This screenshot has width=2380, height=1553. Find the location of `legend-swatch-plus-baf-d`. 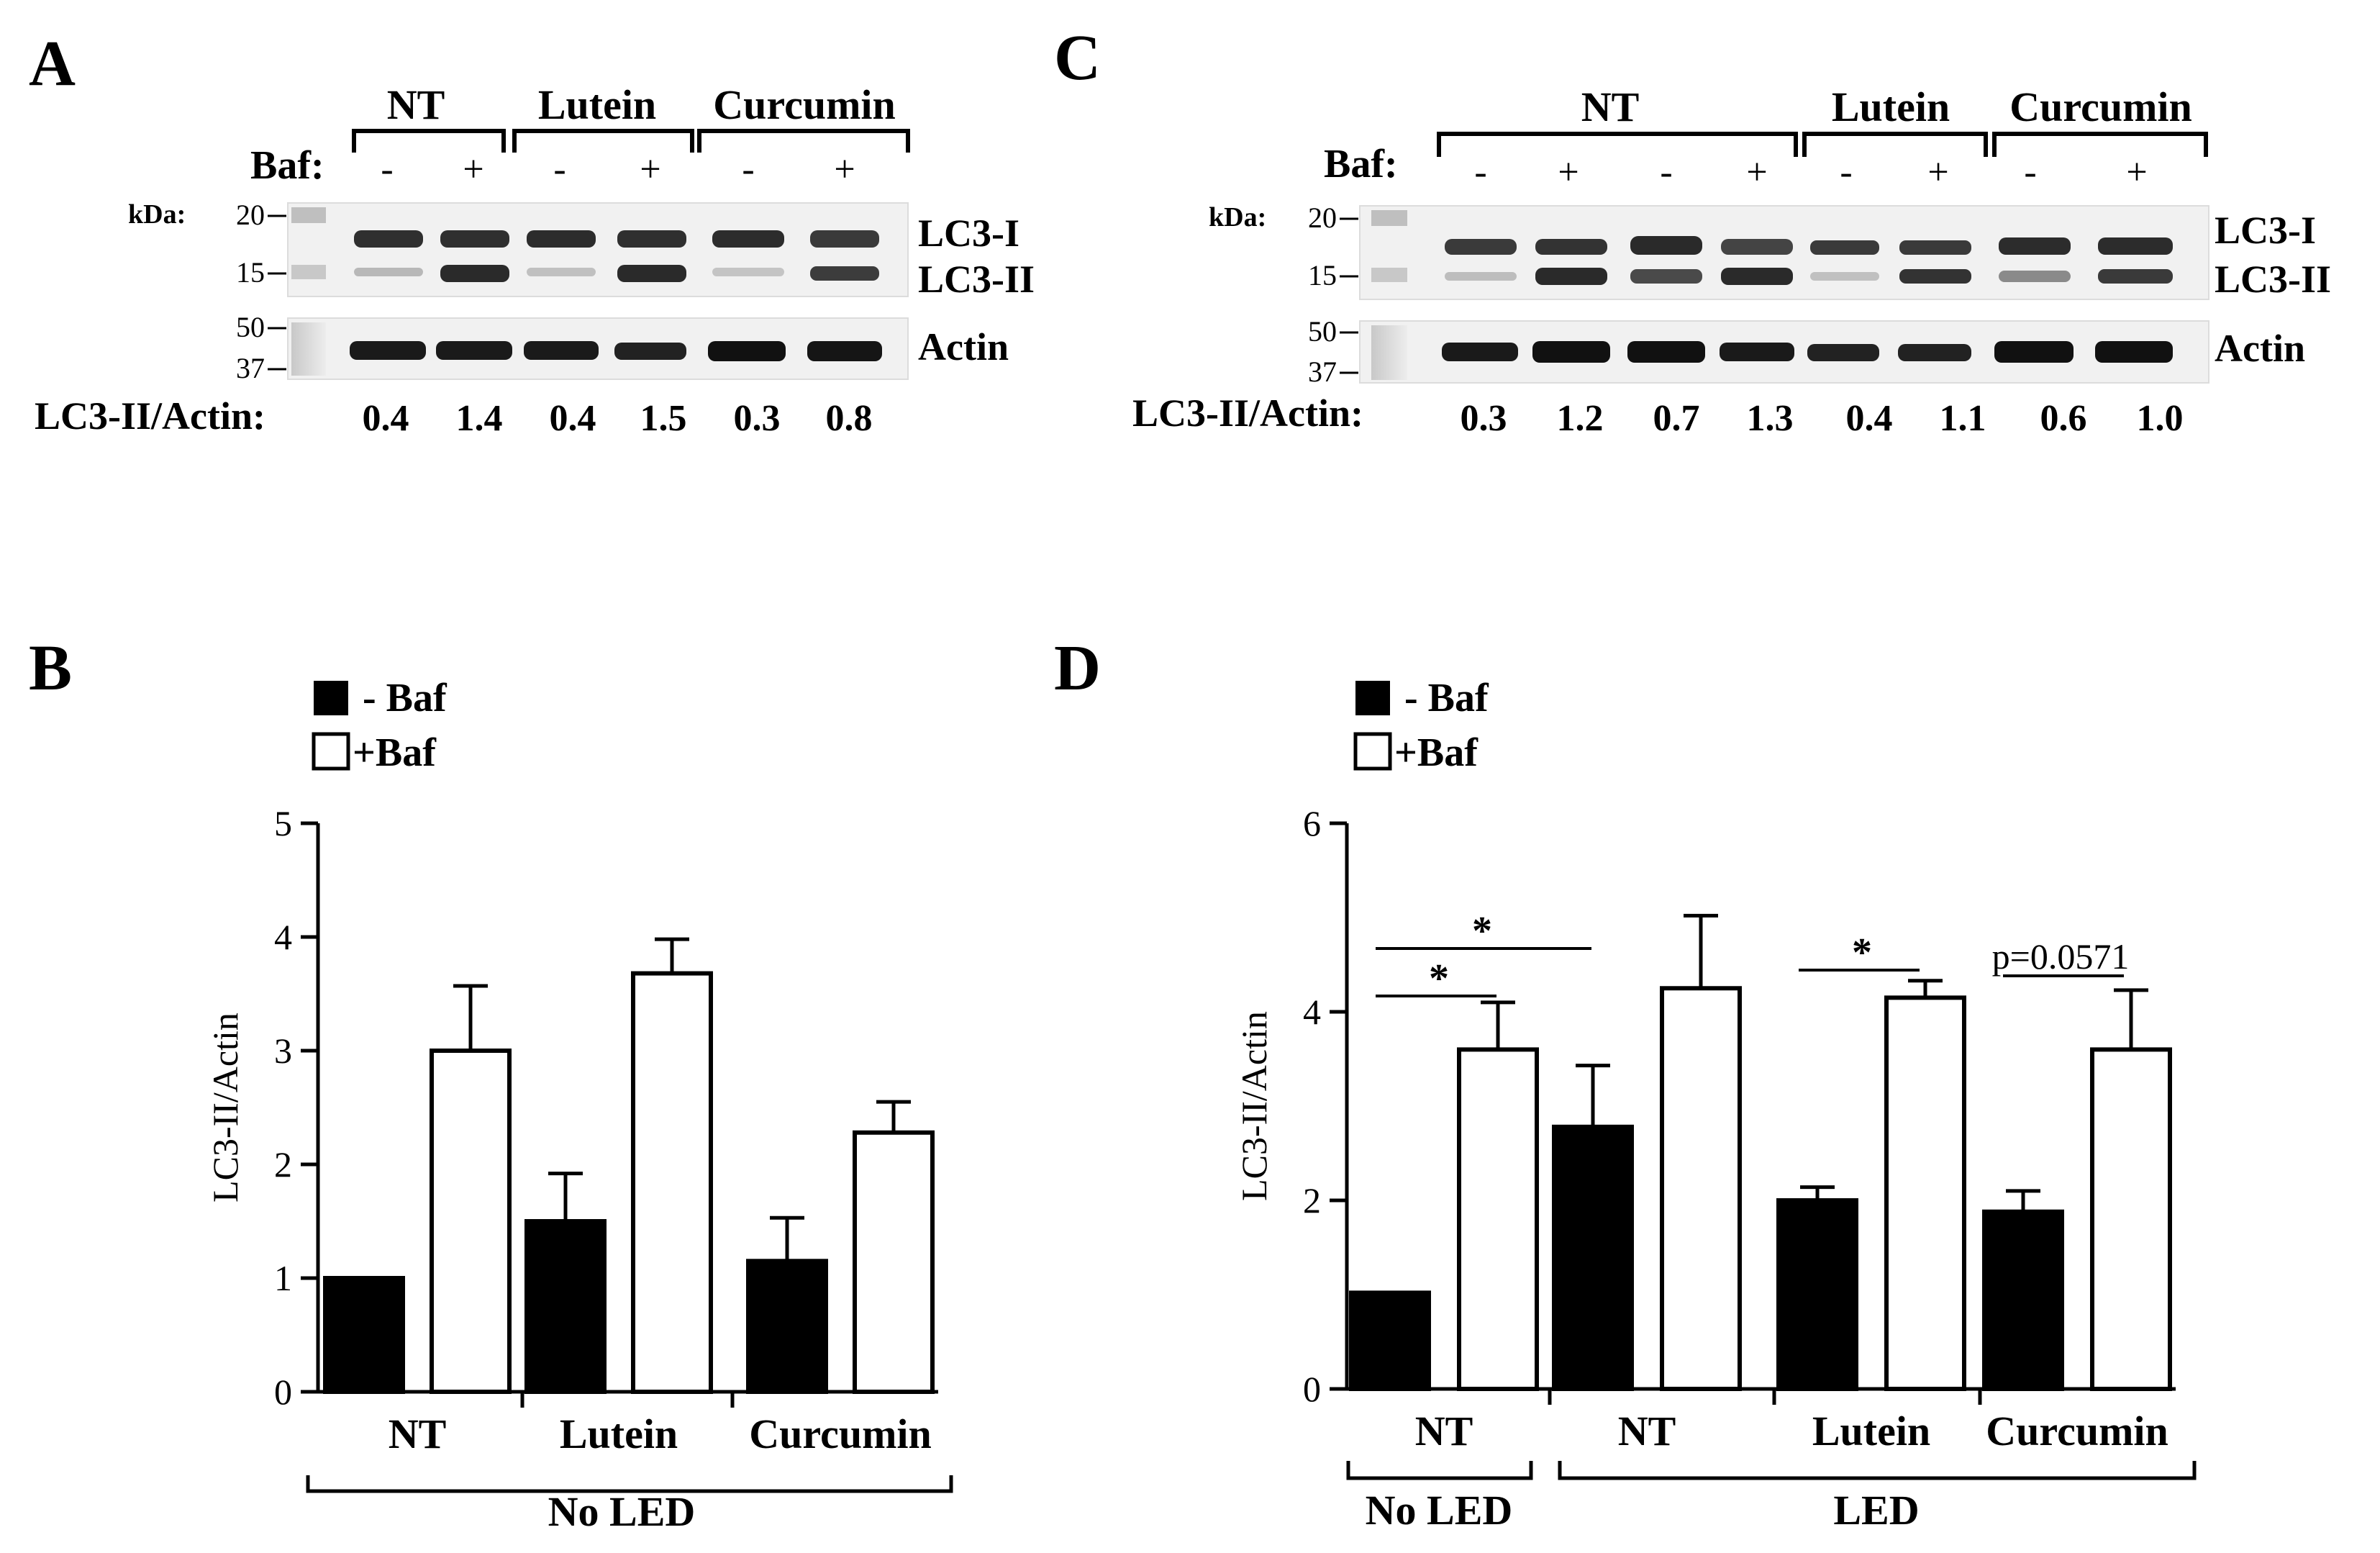

legend-swatch-plus-baf-d is located at coordinates (1372, 751).